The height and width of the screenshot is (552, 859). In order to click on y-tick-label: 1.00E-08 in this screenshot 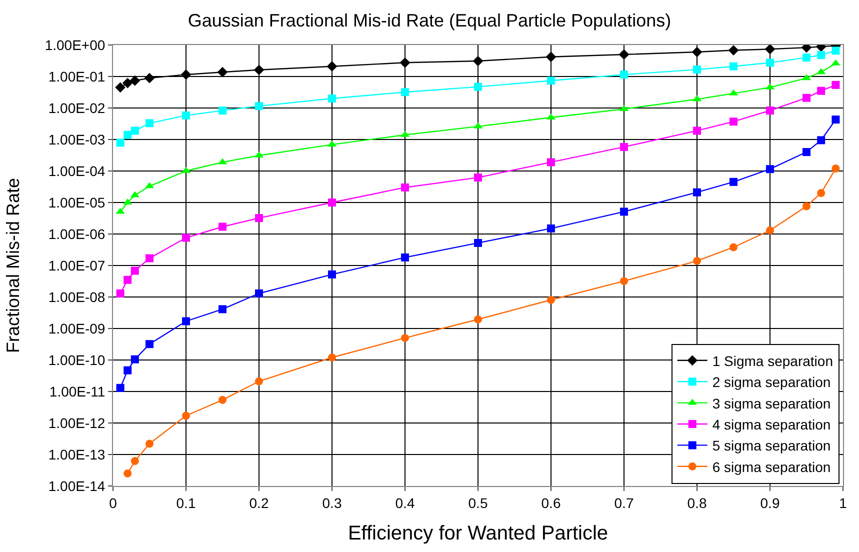, I will do `click(77, 296)`.